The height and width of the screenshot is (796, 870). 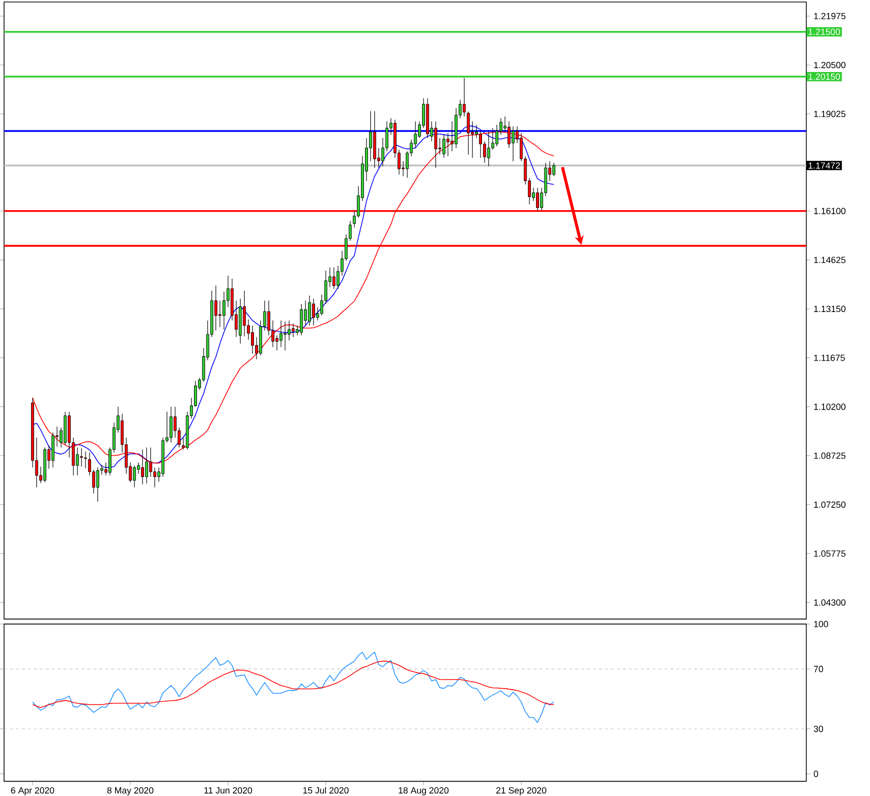 I want to click on y-tick-label: 30, so click(x=819, y=729).